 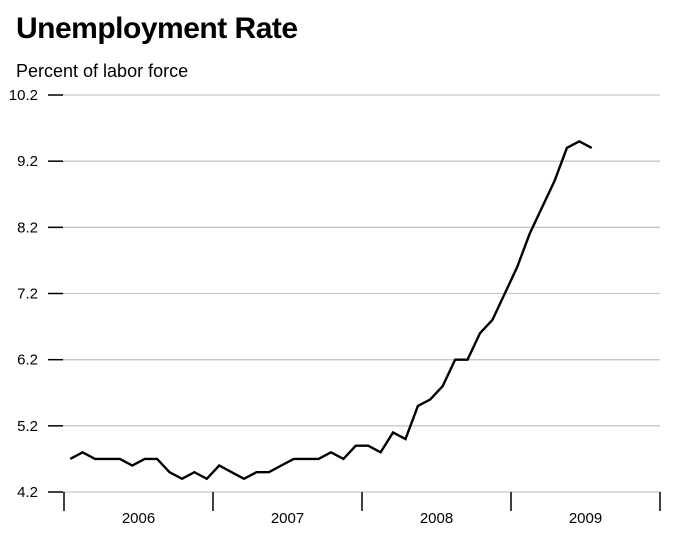 What do you see at coordinates (585, 518) in the screenshot?
I see `x-tick-label: 2009` at bounding box center [585, 518].